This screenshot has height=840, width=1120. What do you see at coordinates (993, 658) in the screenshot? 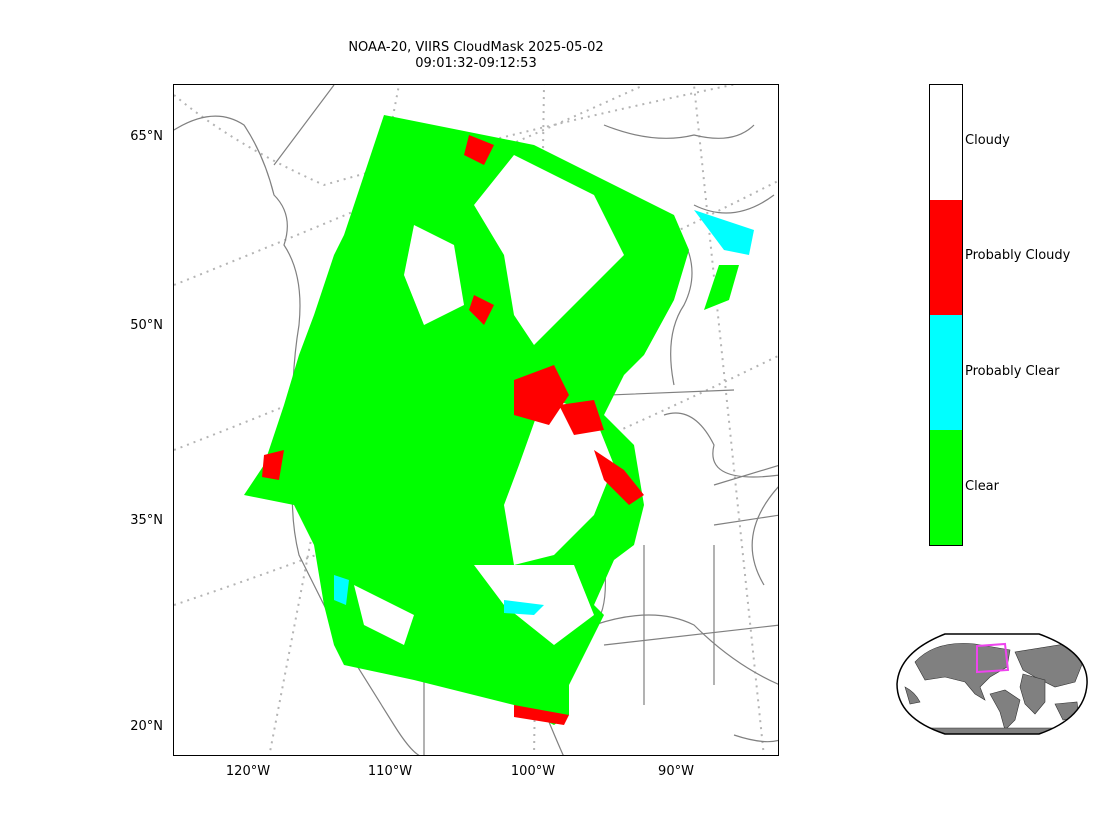
I see `inset-highlight-box` at bounding box center [993, 658].